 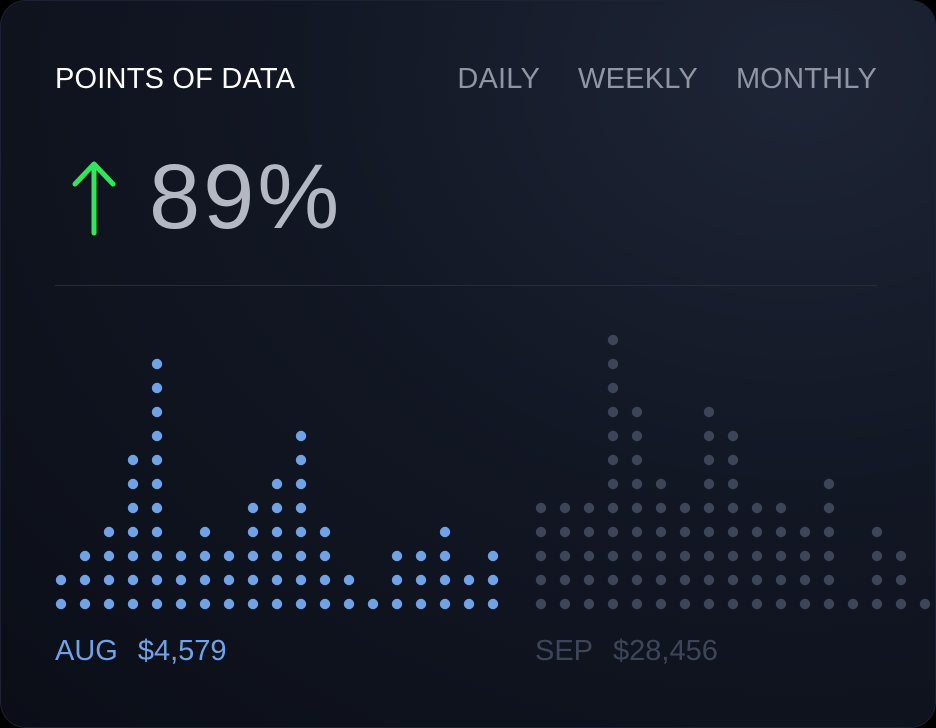 What do you see at coordinates (246, 197) in the screenshot?
I see `kpi-value: 89%` at bounding box center [246, 197].